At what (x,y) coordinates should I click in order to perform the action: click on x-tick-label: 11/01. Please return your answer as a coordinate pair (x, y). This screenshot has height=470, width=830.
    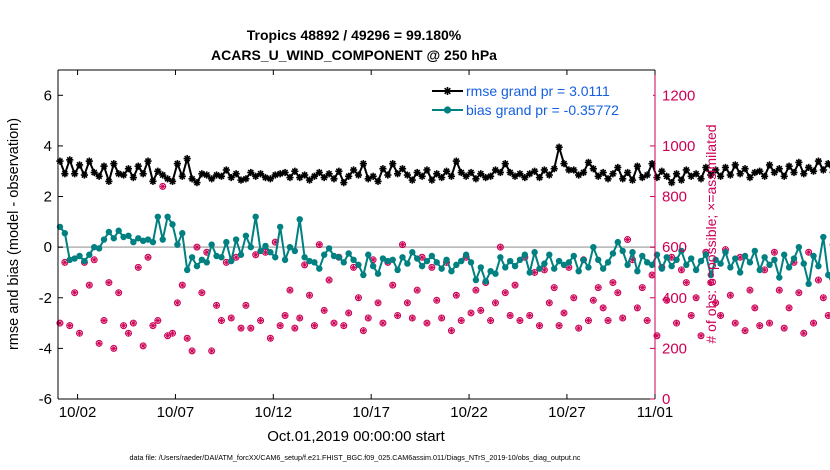
    Looking at the image, I should click on (655, 412).